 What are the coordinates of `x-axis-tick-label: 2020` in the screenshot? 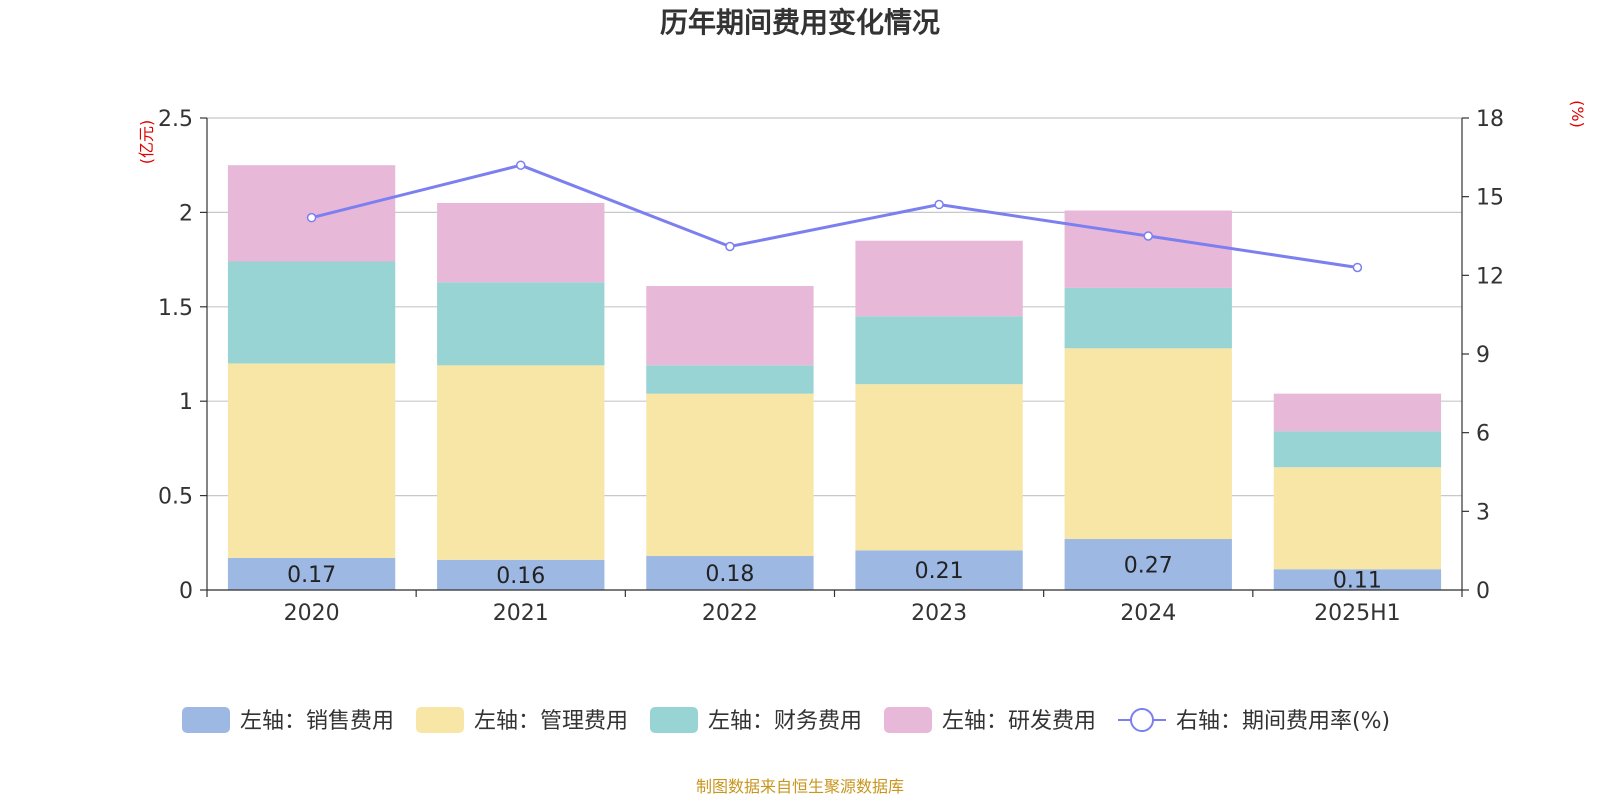 It's located at (312, 613).